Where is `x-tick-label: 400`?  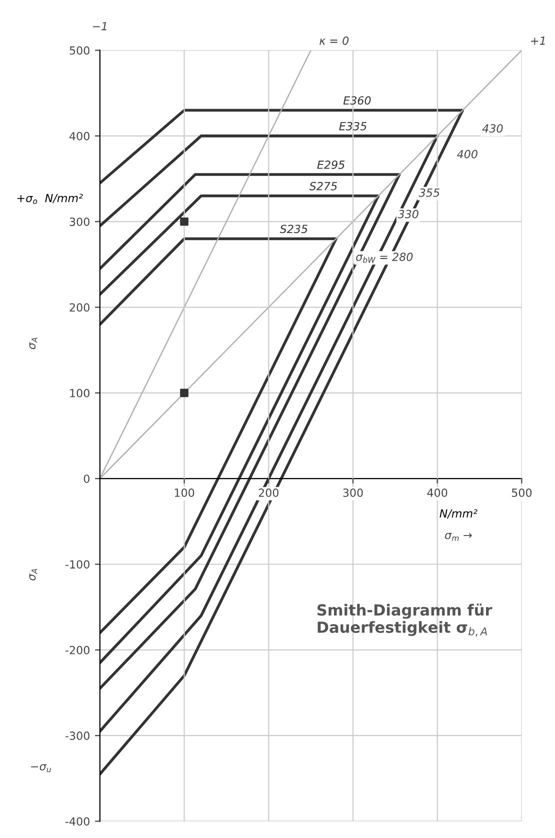 x-tick-label: 400 is located at coordinates (437, 492).